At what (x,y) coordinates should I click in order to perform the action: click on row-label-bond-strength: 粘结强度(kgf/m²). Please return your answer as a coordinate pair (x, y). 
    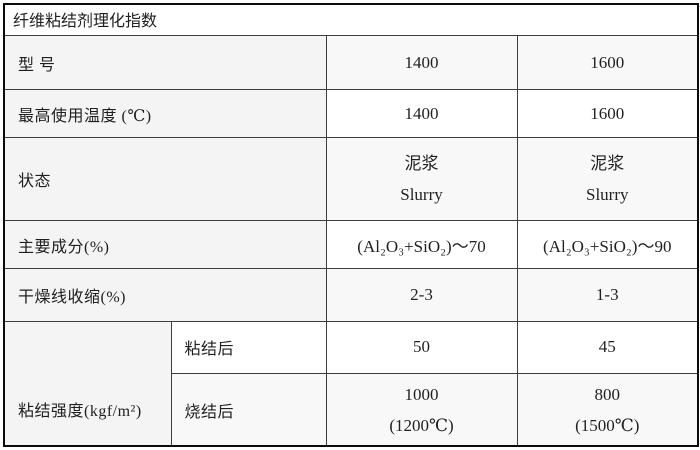
    Looking at the image, I should click on (87, 383).